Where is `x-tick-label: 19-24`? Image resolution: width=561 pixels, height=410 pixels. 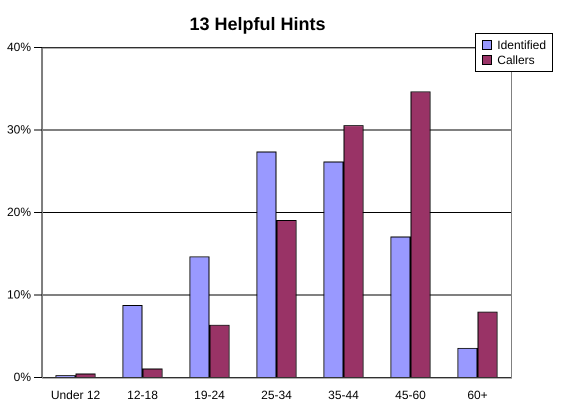 x-tick-label: 19-24 is located at coordinates (210, 395).